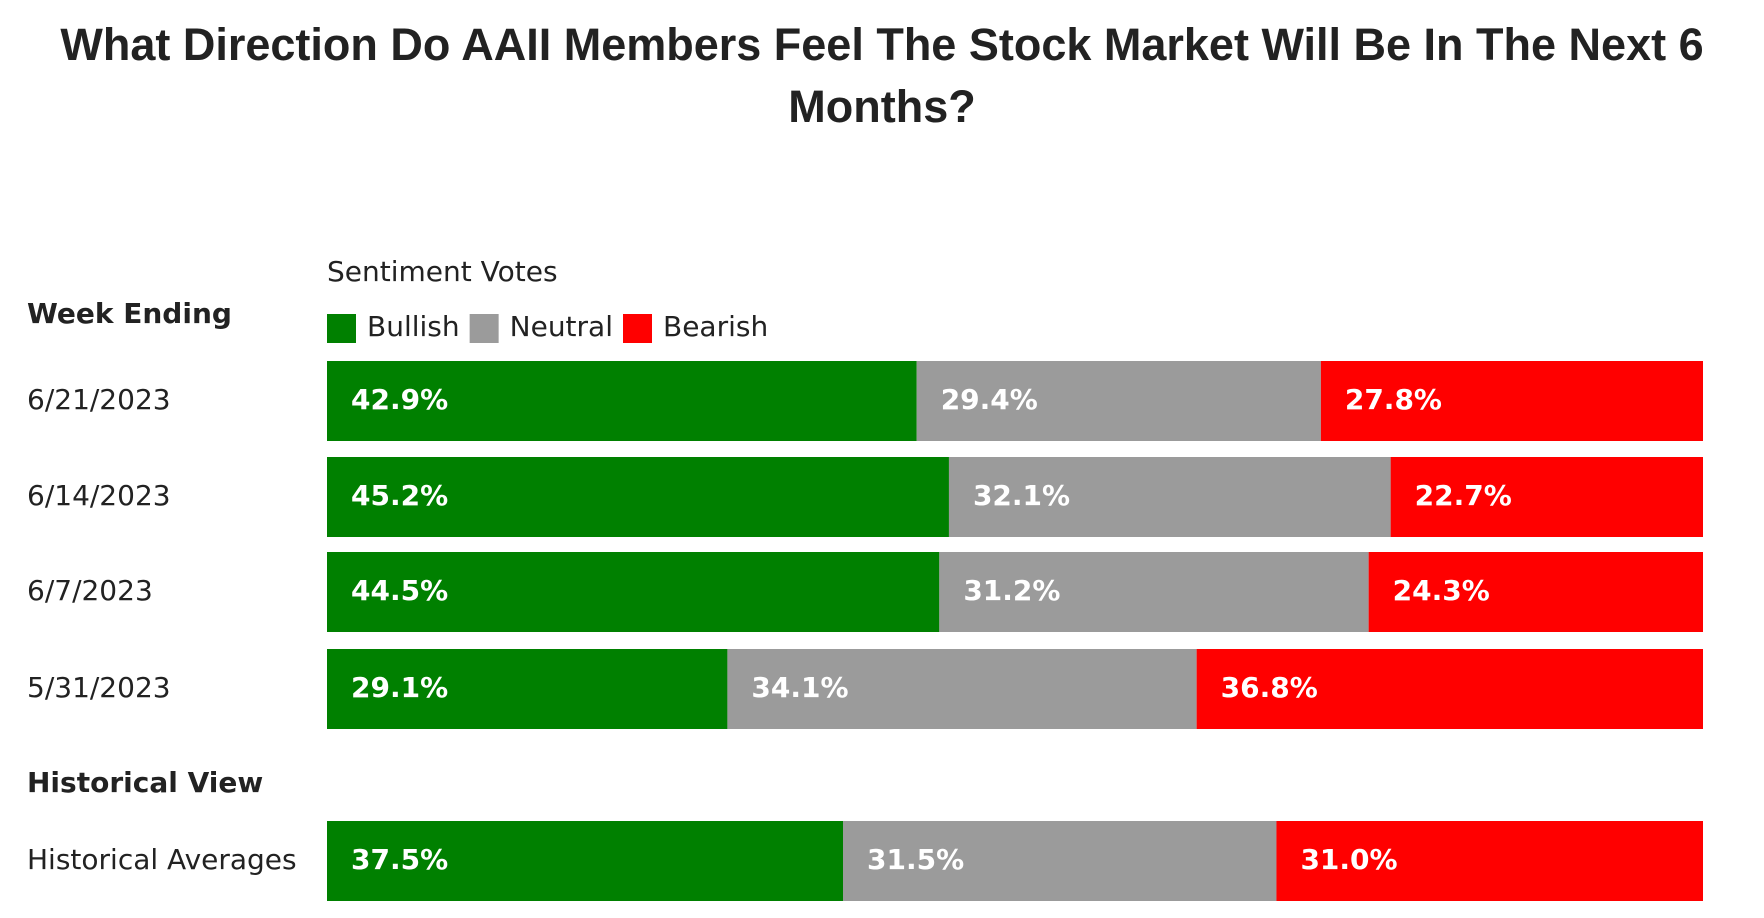 This screenshot has width=1764, height=918. I want to click on legend-title: Sentiment Votes, so click(442, 271).